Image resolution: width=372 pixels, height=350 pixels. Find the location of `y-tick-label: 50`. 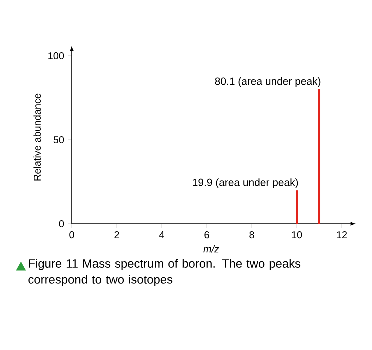

y-tick-label: 50 is located at coordinates (59, 140).